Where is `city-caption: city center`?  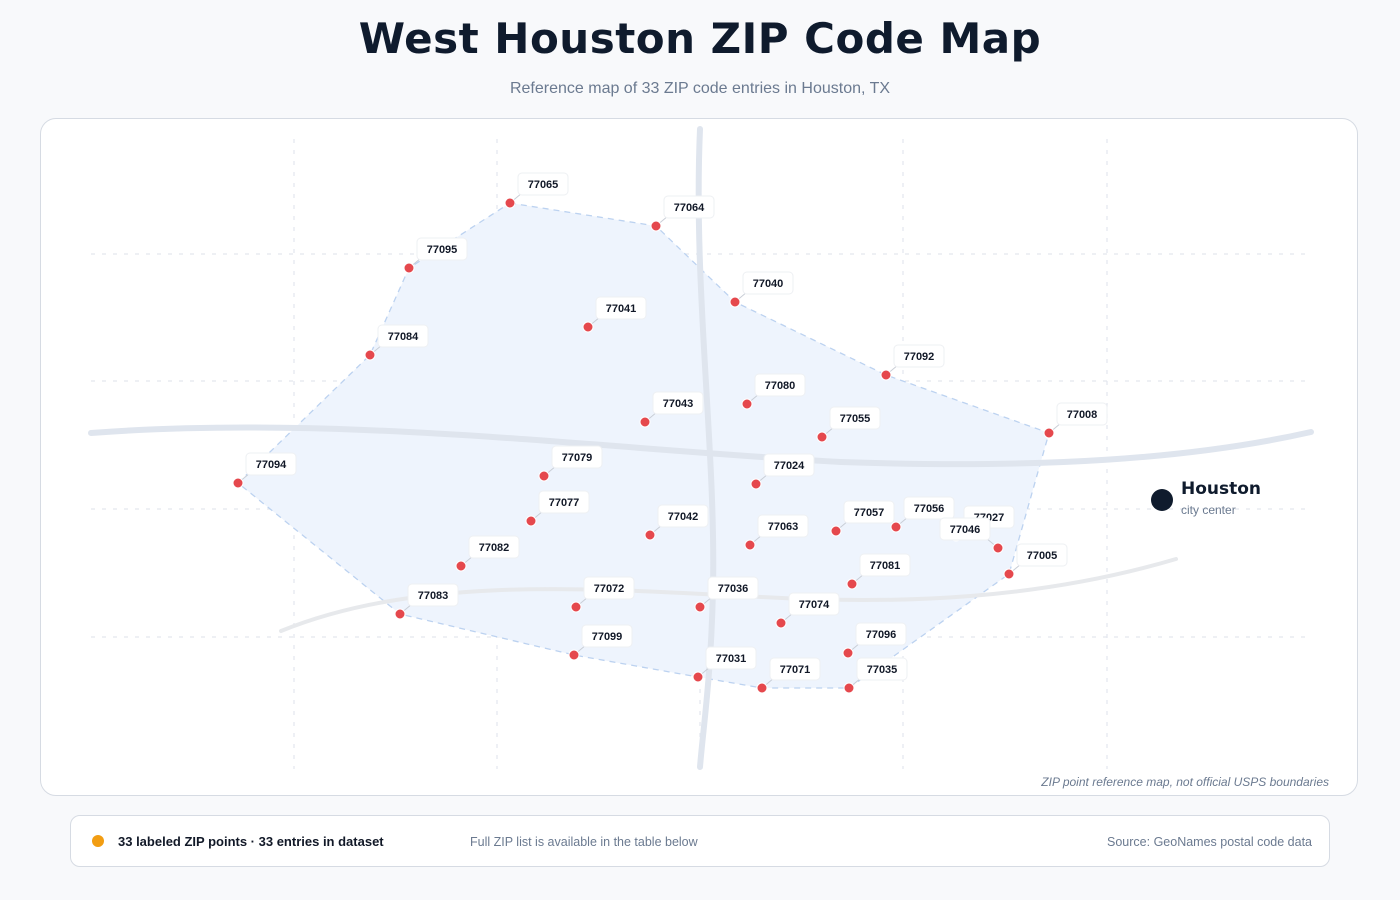
city-caption: city center is located at coordinates (1208, 510).